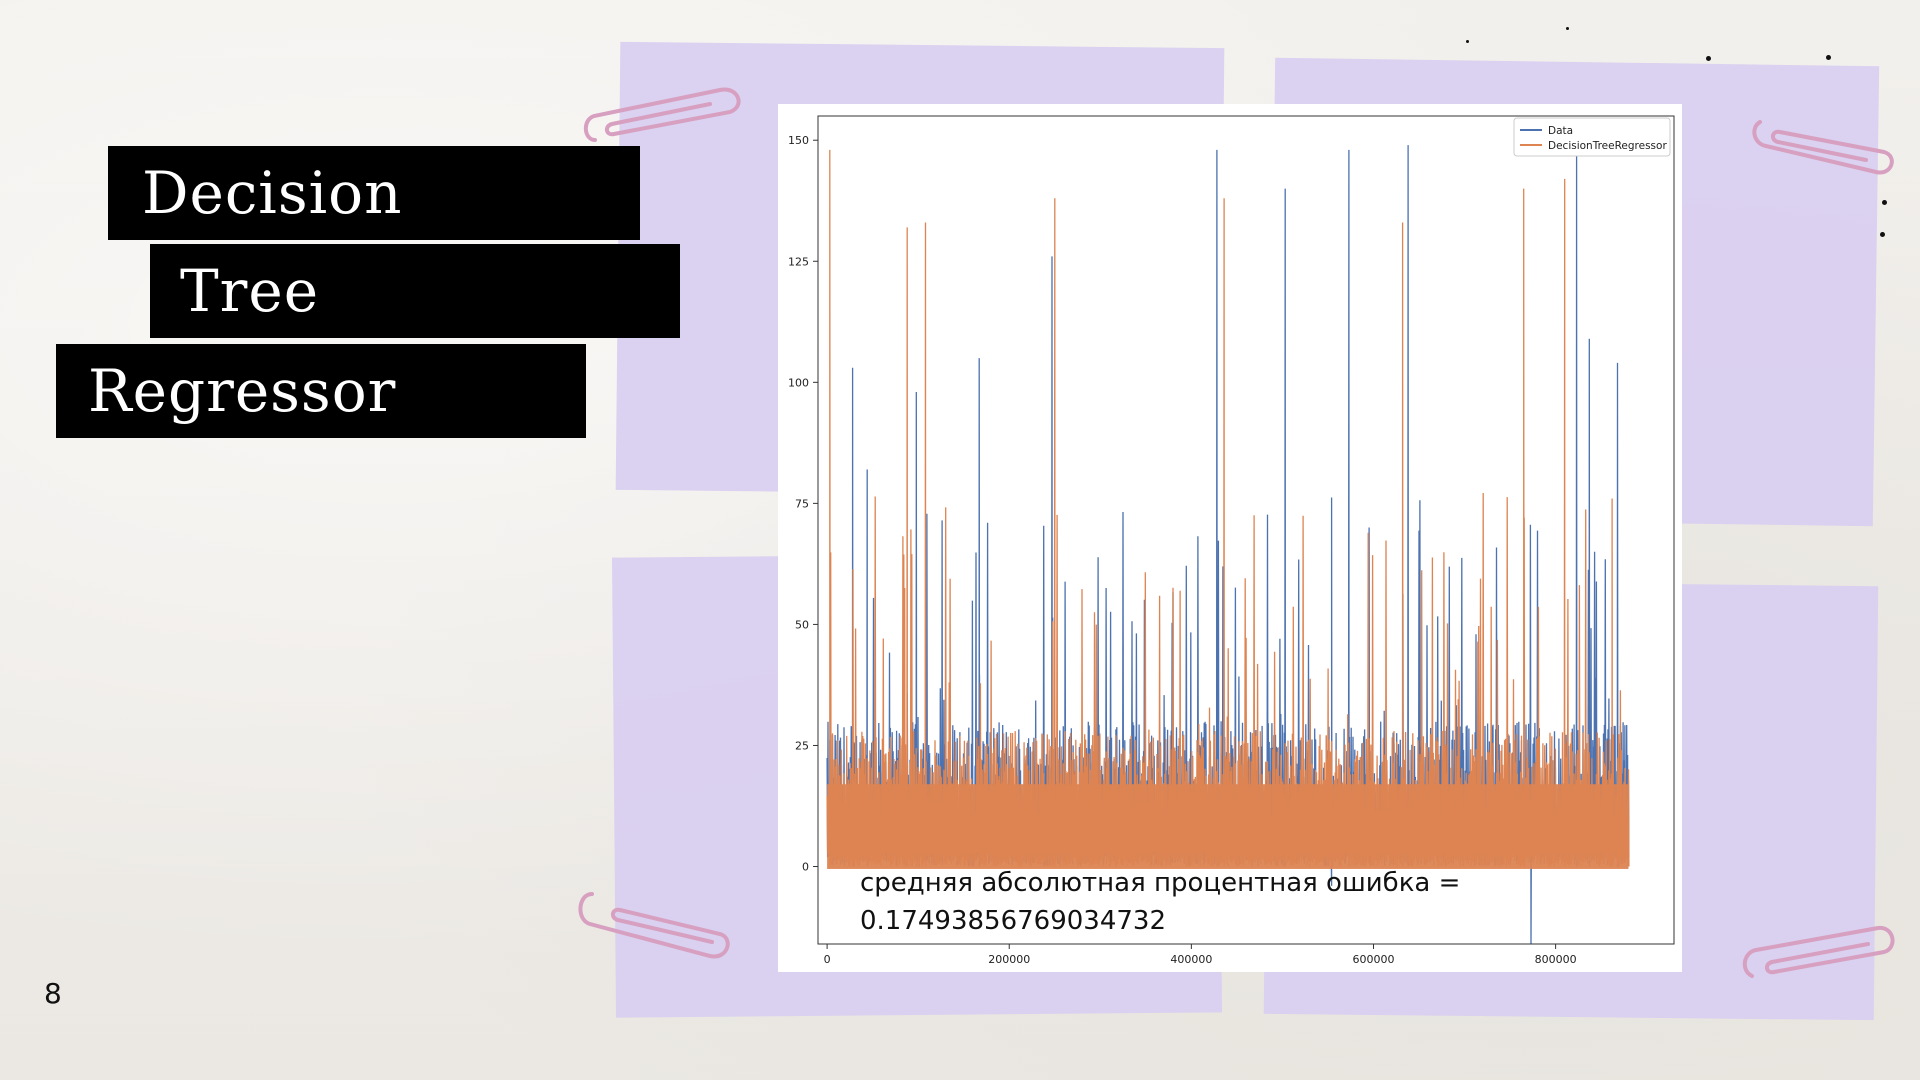 This screenshot has height=1080, width=1920. What do you see at coordinates (1592, 137) in the screenshot?
I see `legend-box` at bounding box center [1592, 137].